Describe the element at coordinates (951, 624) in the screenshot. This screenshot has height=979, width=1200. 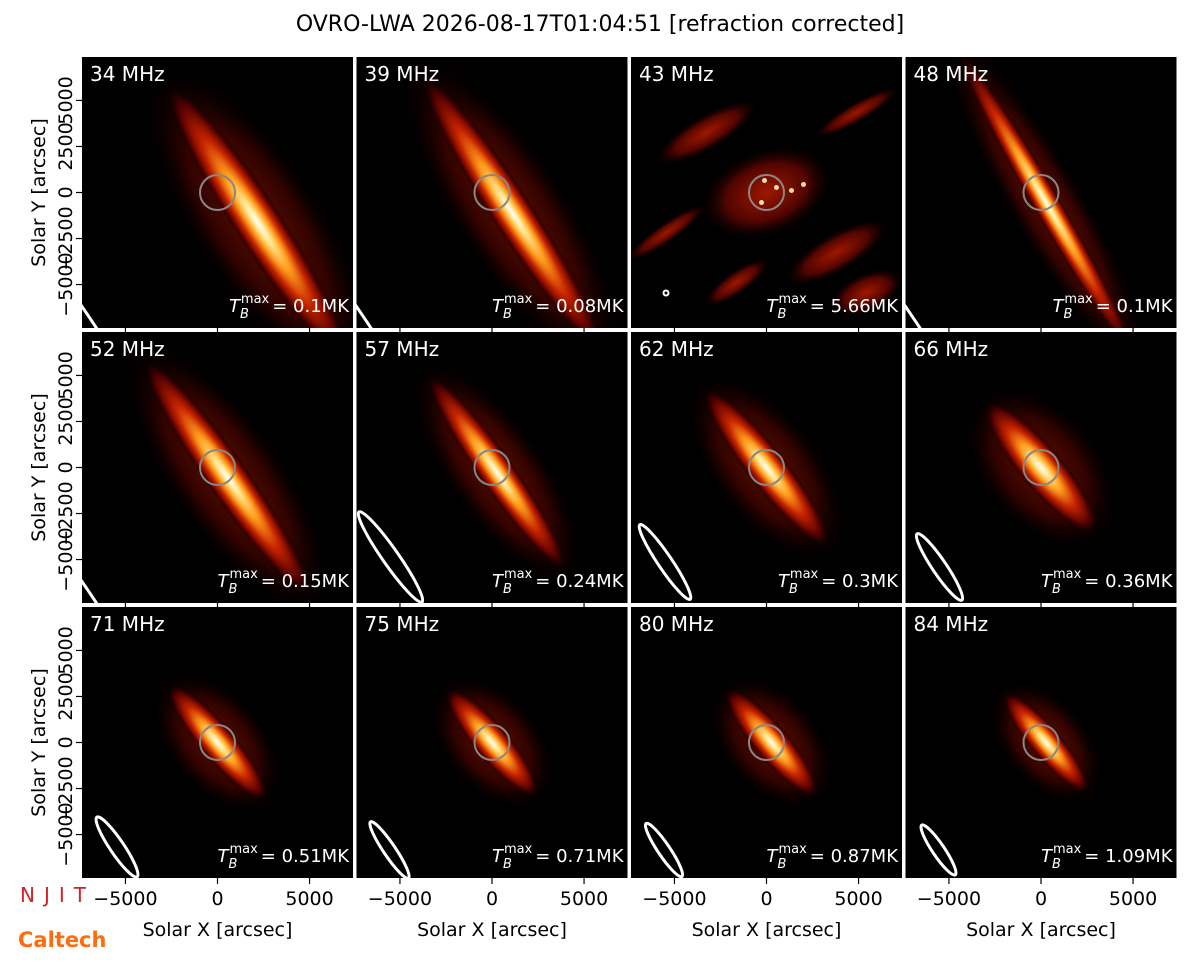
I see `frequency-label: 84 MHz` at that location.